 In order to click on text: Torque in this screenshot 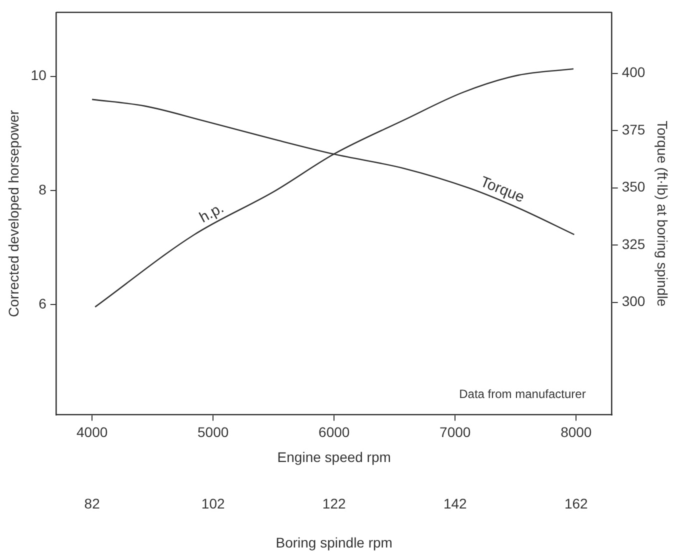, I will do `click(502, 189)`.